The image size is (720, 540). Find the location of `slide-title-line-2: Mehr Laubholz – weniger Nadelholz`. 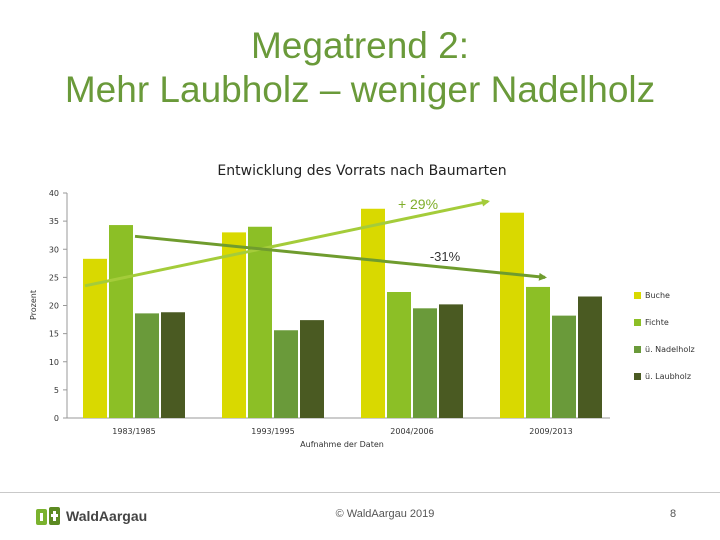

slide-title-line-2: Mehr Laubholz – weniger Nadelholz is located at coordinates (360, 89).